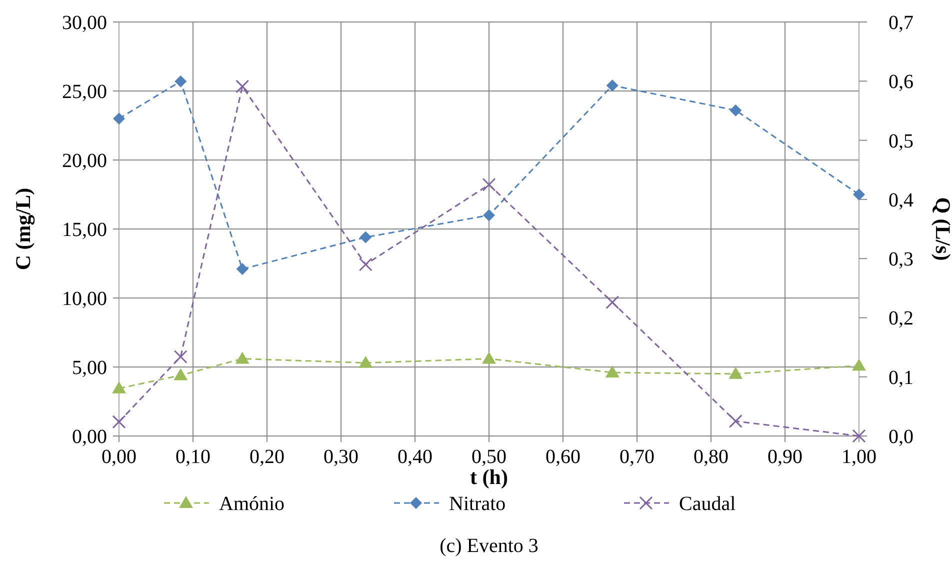 This screenshot has height=586, width=952. Describe the element at coordinates (901, 23) in the screenshot. I see `y2-tick-label: 0,7` at that location.